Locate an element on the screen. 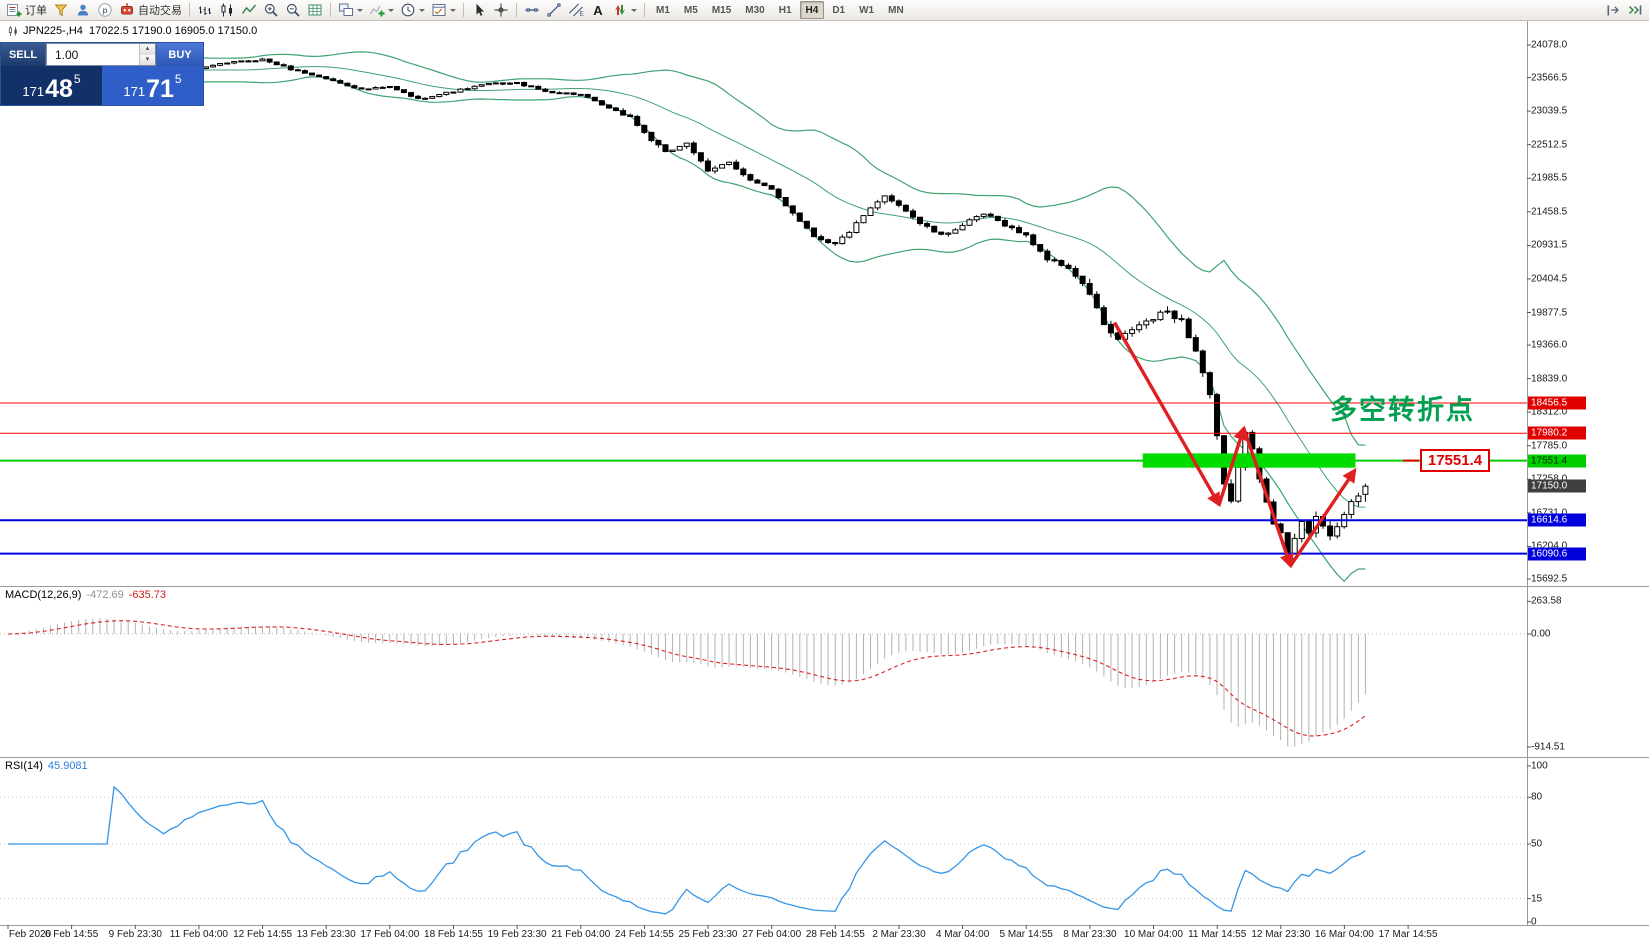  macd-signal-value: -635.73 is located at coordinates (147, 595).